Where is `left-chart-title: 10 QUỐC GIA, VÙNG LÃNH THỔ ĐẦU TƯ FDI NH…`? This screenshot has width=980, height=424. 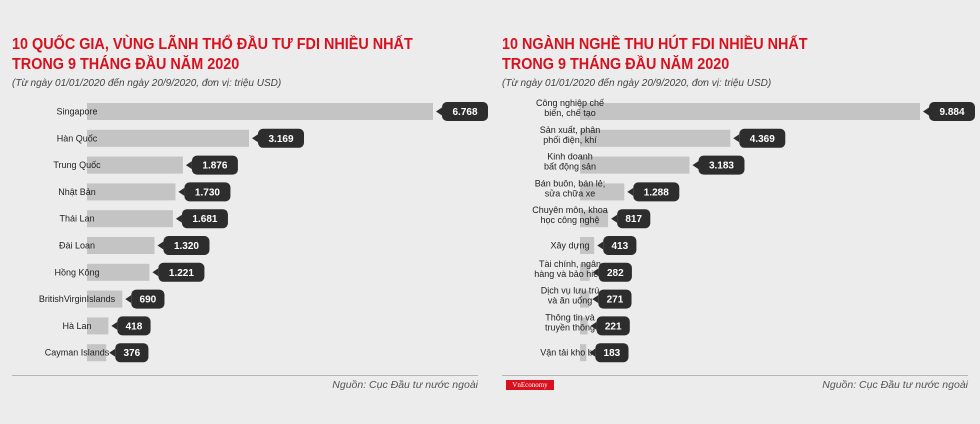 left-chart-title: 10 QUỐC GIA, VÙNG LÃNH THỔ ĐẦU TƯ FDI NH… is located at coordinates (212, 55).